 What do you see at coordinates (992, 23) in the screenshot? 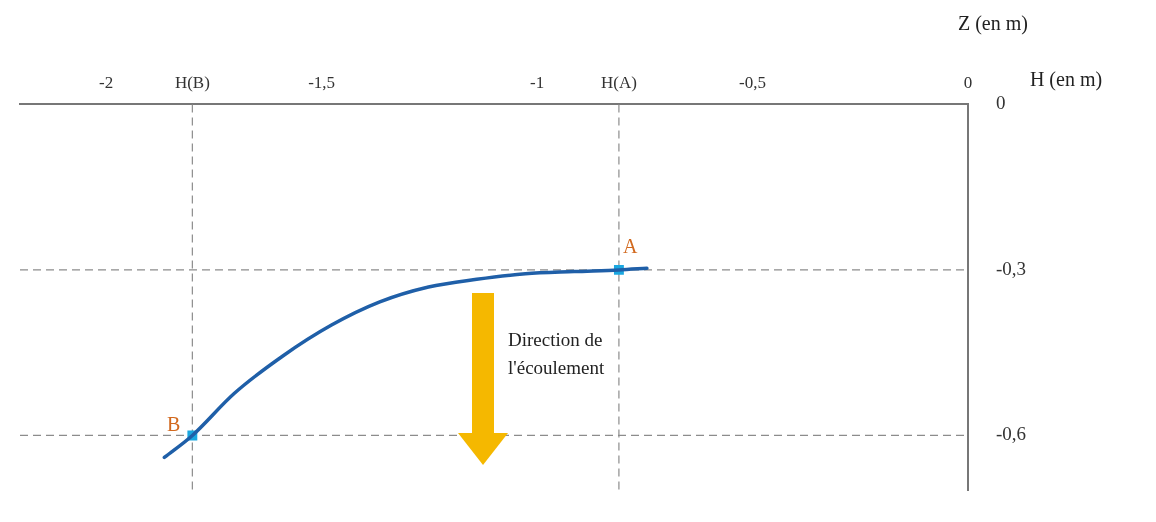
I see `y-axis-title: Z (en m)` at bounding box center [992, 23].